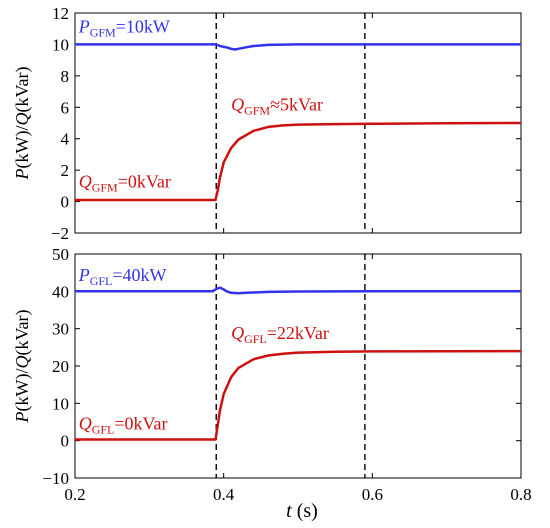 The width and height of the screenshot is (550, 528). Describe the element at coordinates (123, 424) in the screenshot. I see `series-annotation: QGFL=0kVar` at that location.